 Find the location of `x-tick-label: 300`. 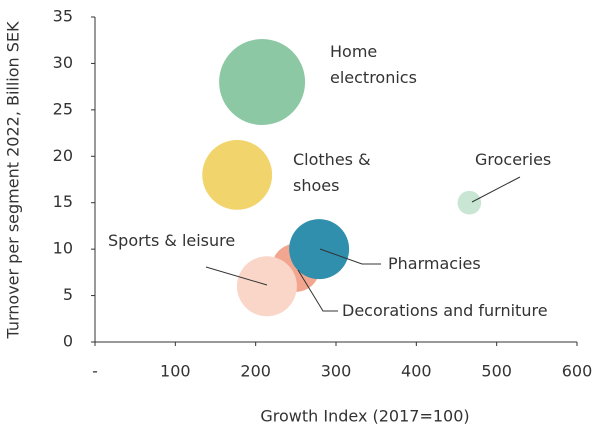

x-tick-label: 300 is located at coordinates (336, 371).